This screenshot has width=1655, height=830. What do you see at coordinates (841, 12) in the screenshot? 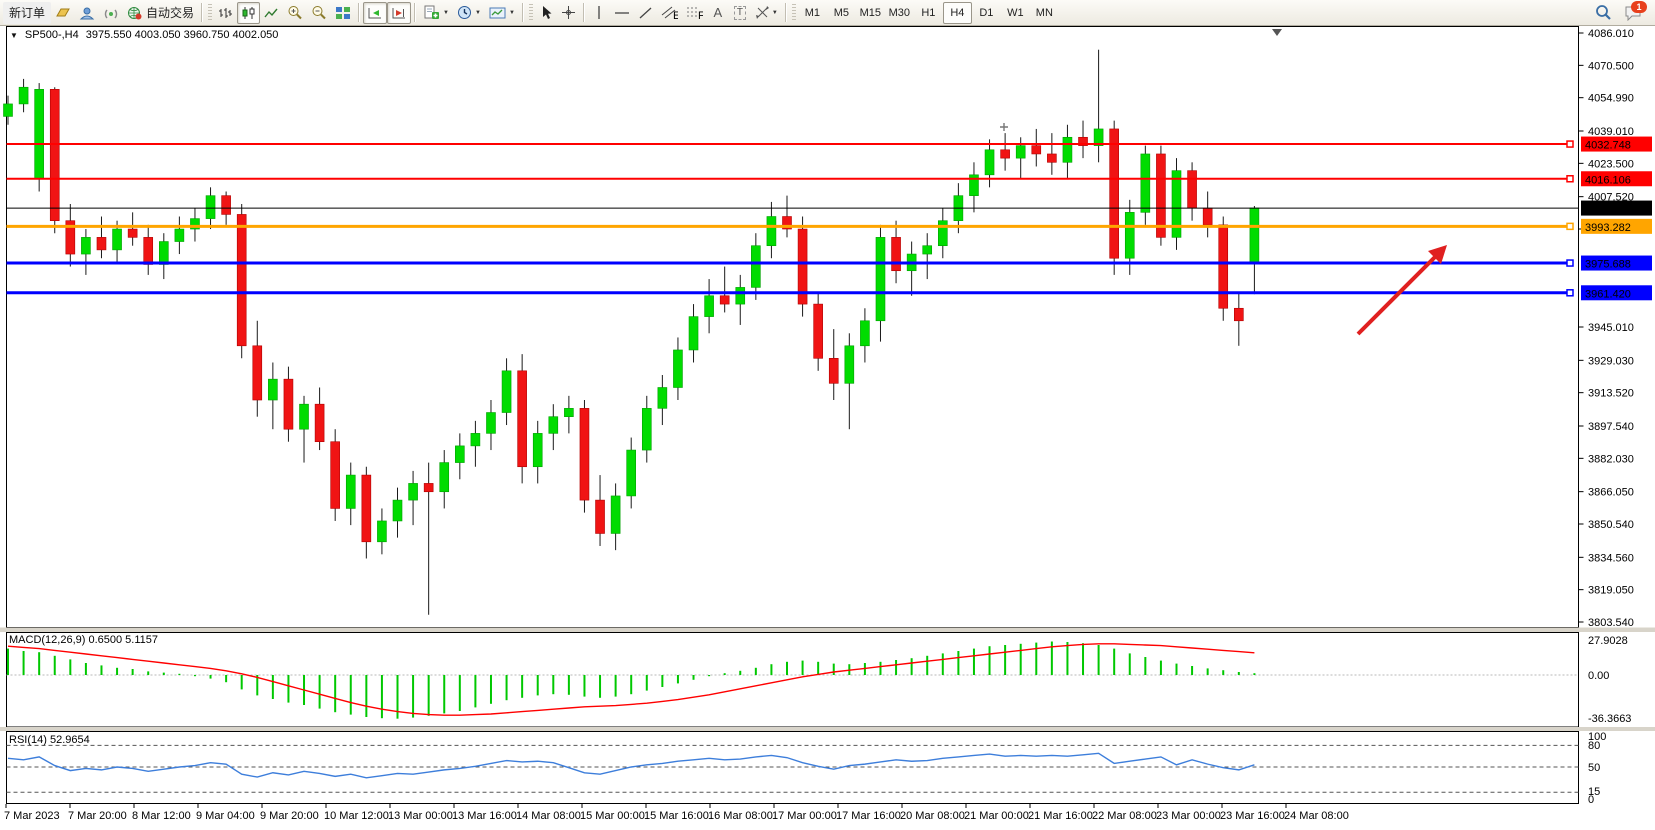
I see `timeframe-m5: M5` at bounding box center [841, 12].